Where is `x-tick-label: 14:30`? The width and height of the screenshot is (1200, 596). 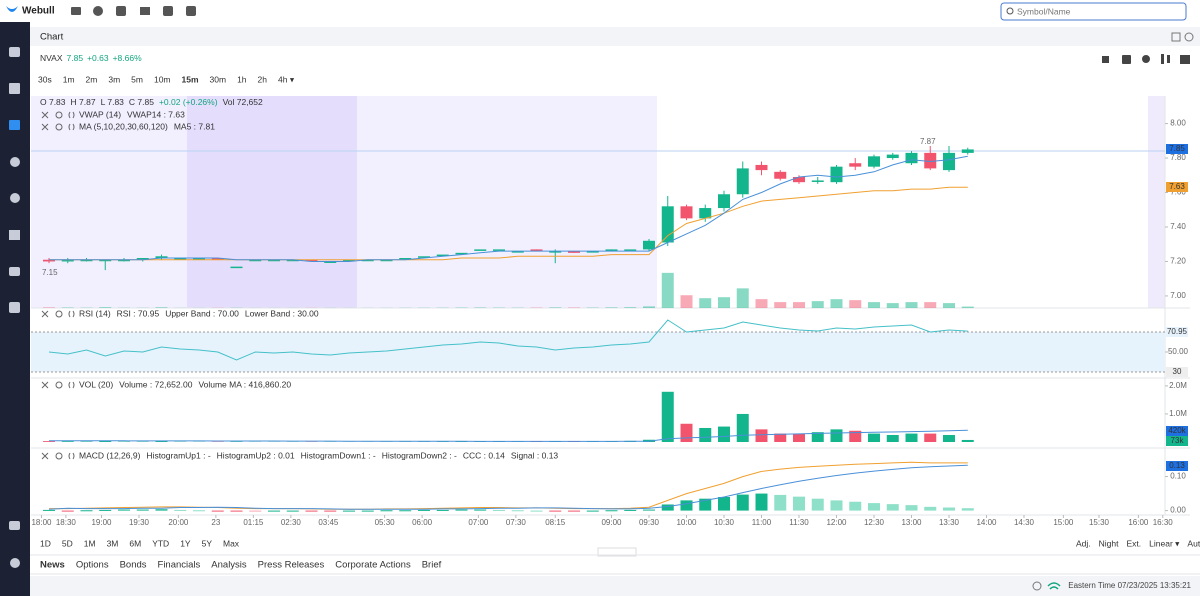
x-tick-label: 14:30 is located at coordinates (1024, 522).